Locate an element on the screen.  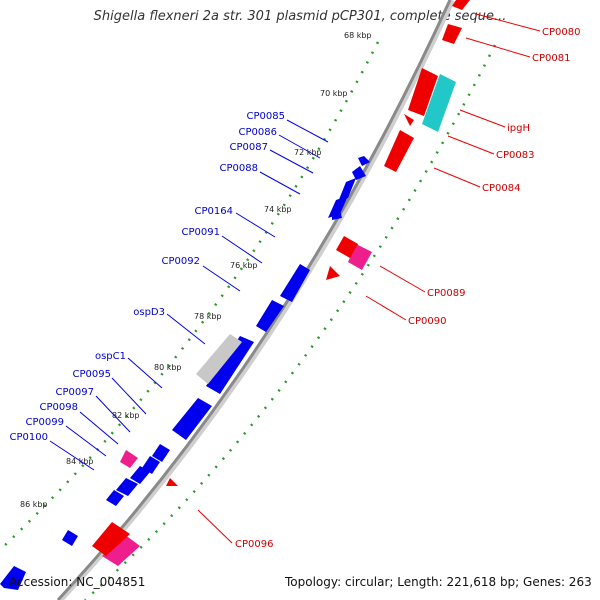
gene-red-lower is located at coordinates (111, 539).